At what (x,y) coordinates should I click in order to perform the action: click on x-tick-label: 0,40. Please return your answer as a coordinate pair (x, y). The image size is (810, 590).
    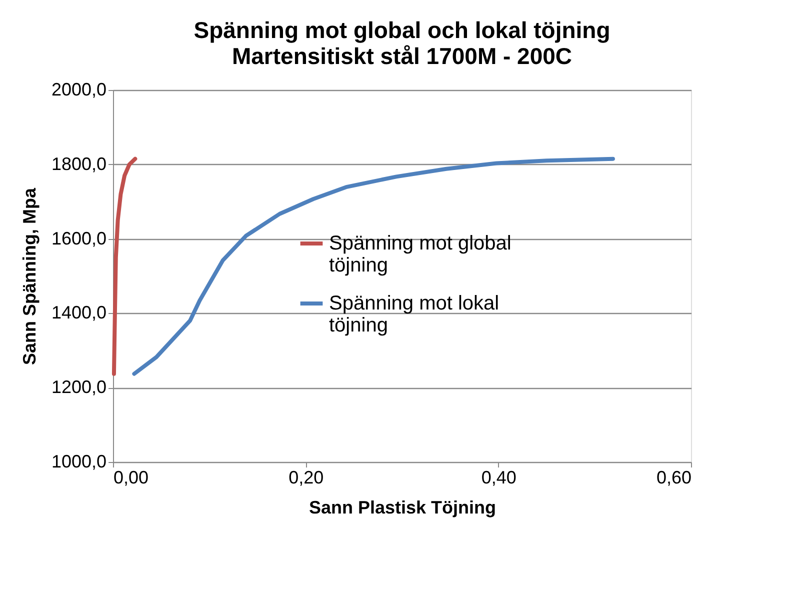
    Looking at the image, I should click on (498, 478).